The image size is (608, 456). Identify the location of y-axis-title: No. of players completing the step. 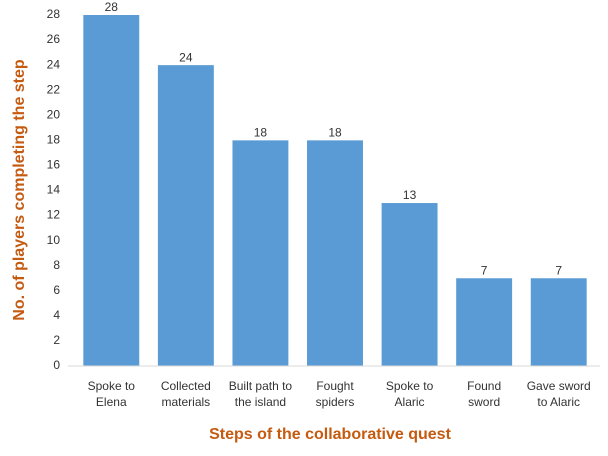
(19, 190).